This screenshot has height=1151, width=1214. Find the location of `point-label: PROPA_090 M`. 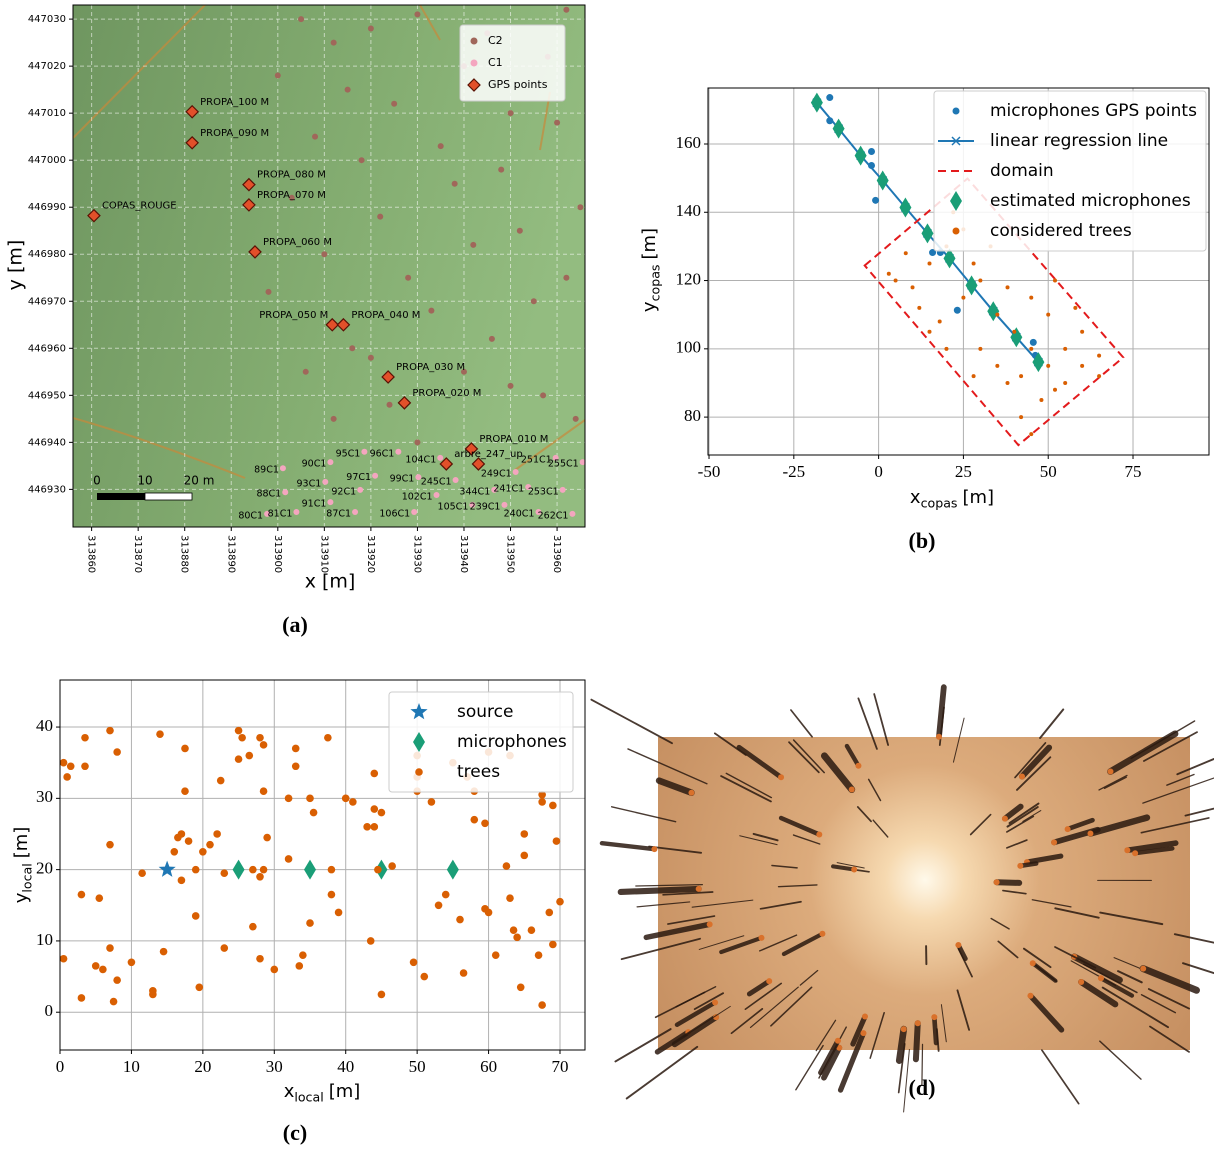

point-label: PROPA_090 M is located at coordinates (234, 133).